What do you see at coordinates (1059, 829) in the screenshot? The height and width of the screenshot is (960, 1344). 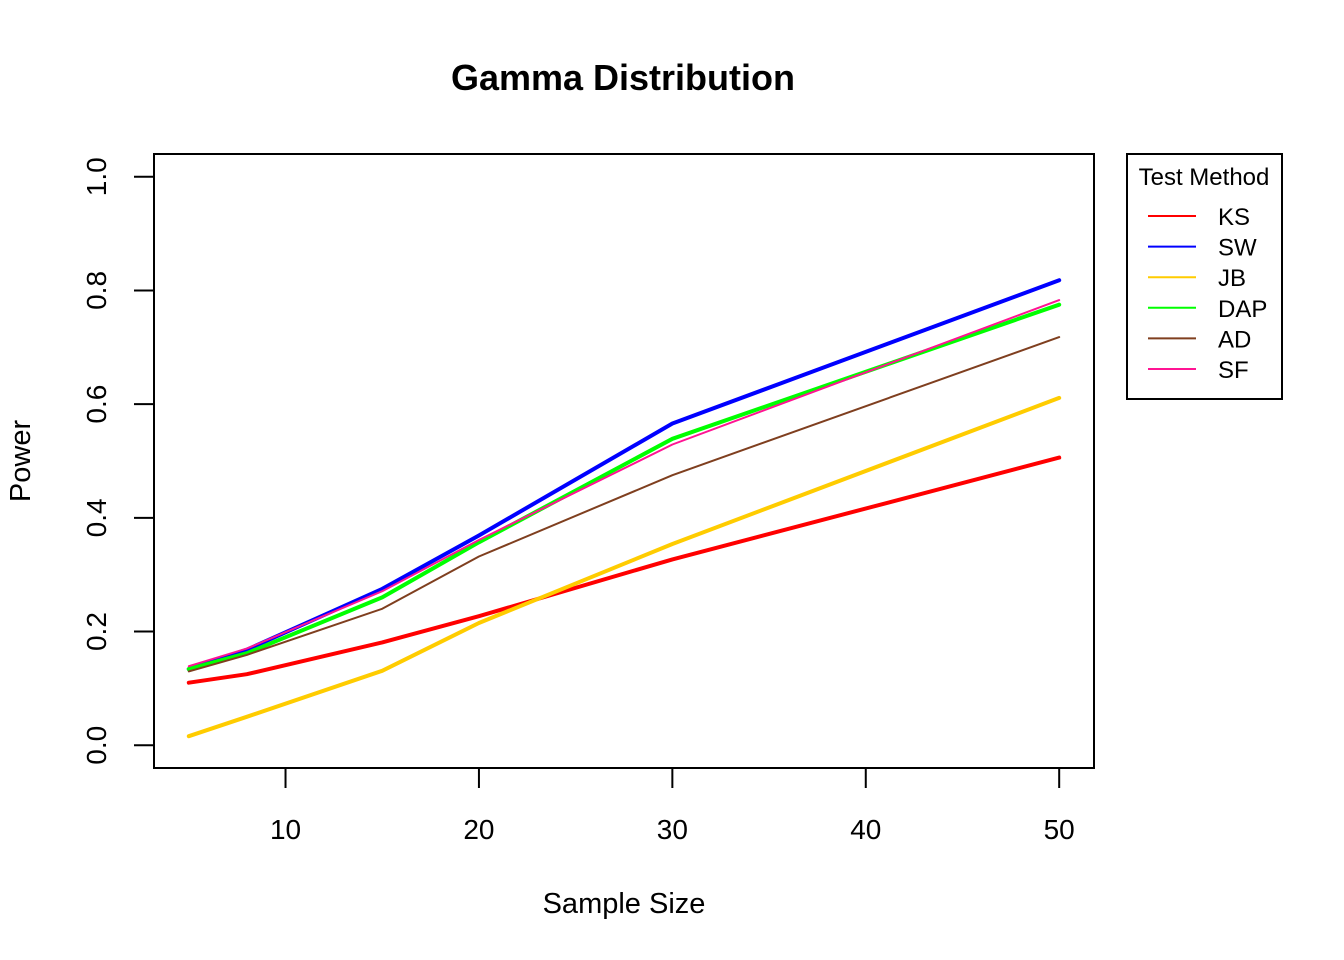 I see `x-tick-label: 50` at bounding box center [1059, 829].